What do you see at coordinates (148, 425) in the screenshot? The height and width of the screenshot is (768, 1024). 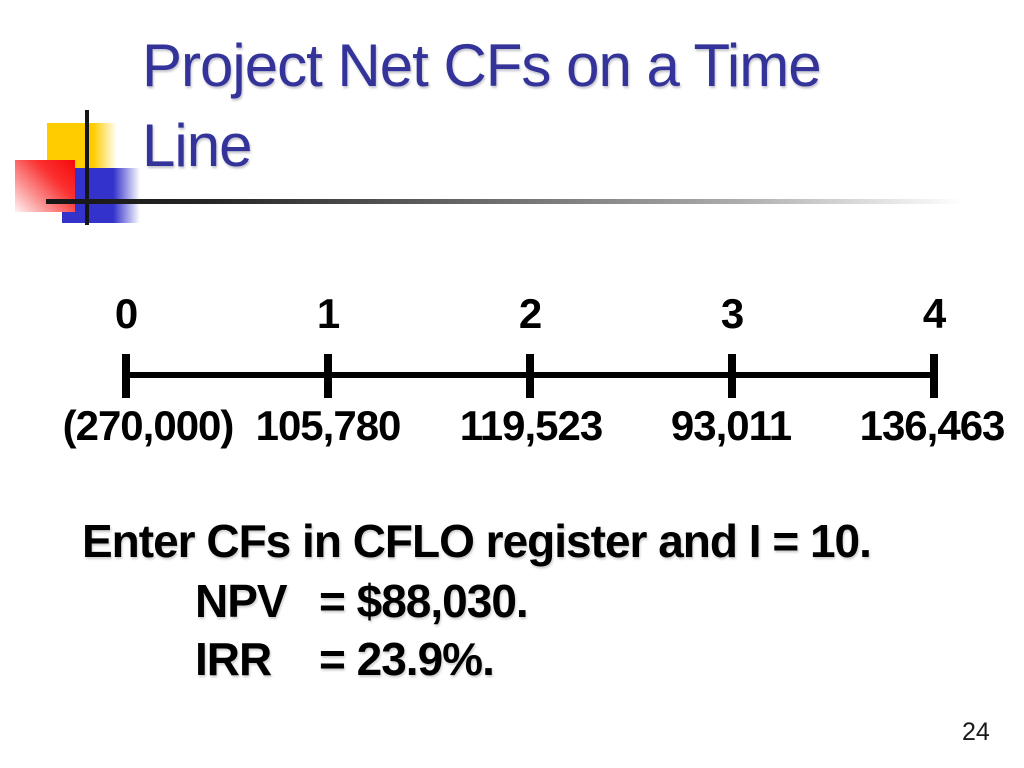 I see `cash-flow-value-0: (270,000)` at bounding box center [148, 425].